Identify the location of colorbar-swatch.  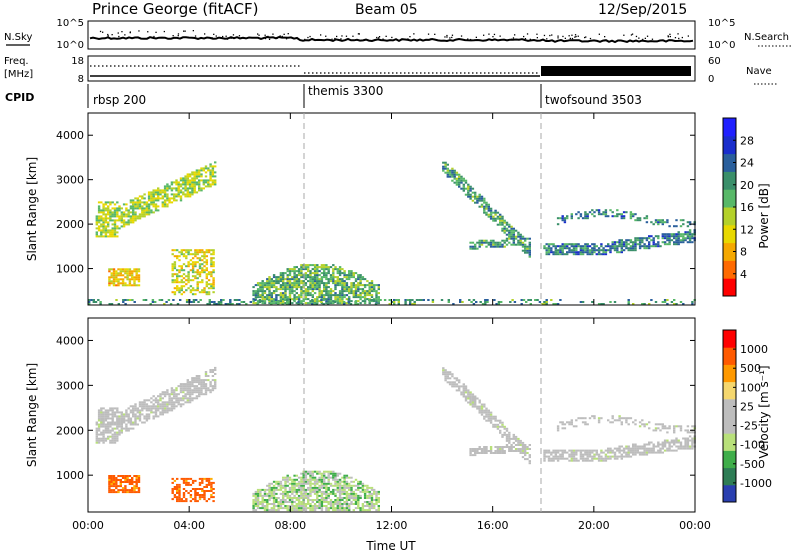
(729, 127).